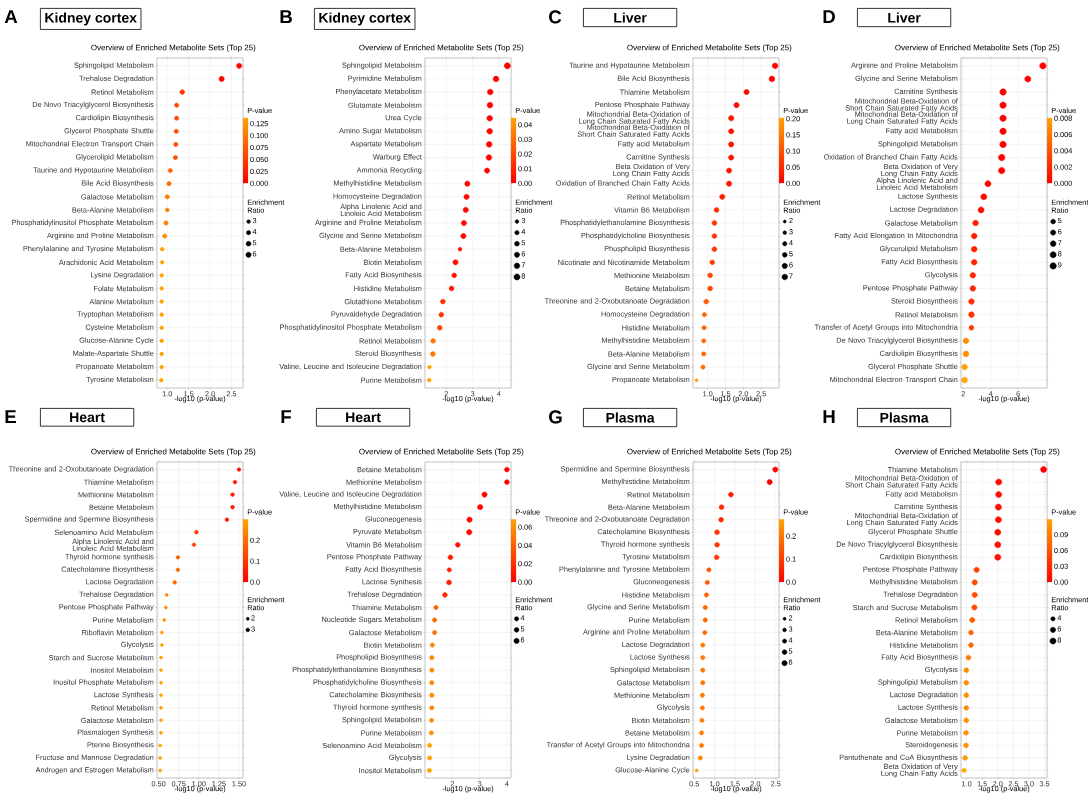  What do you see at coordinates (829, 417) in the screenshot?
I see `text: H` at bounding box center [829, 417].